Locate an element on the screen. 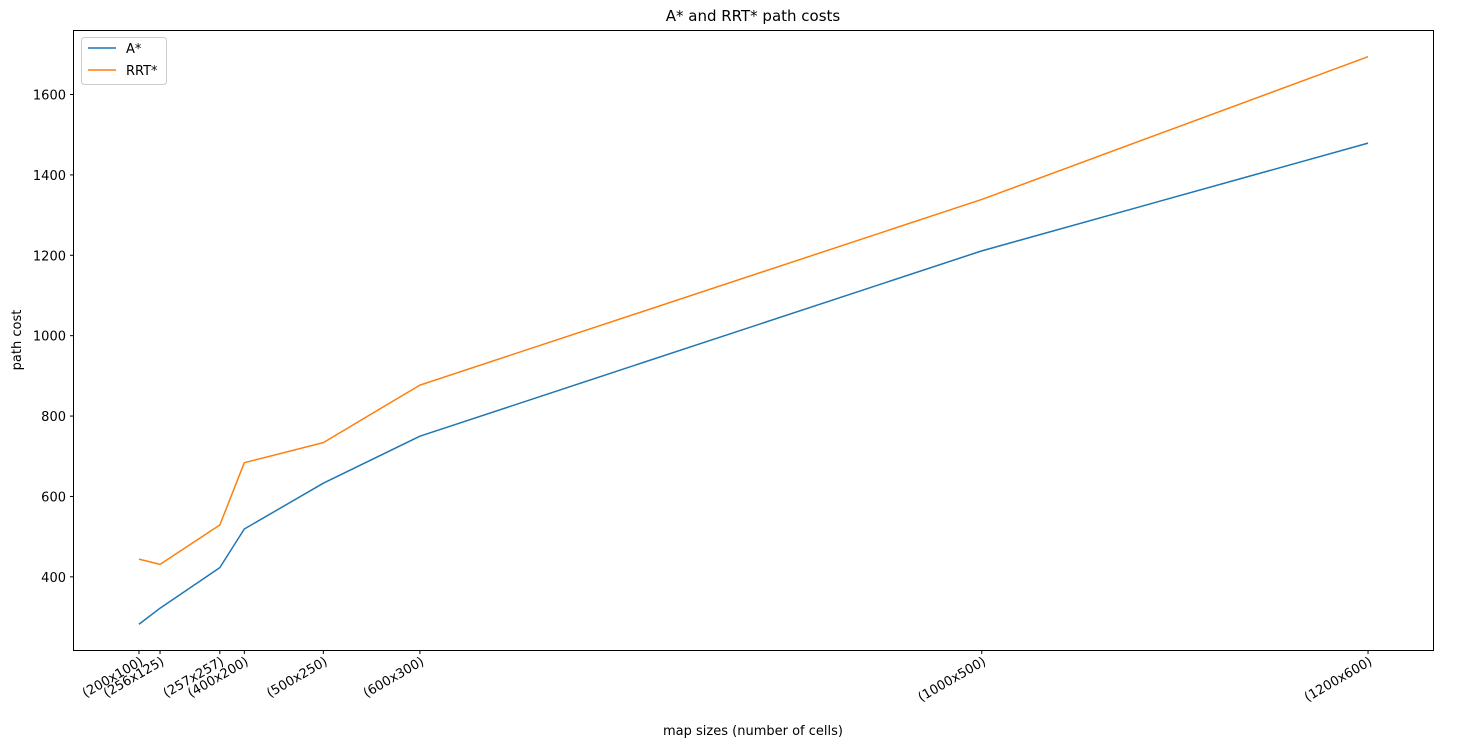 The height and width of the screenshot is (740, 1461). y-tick-label: 1200 is located at coordinates (49, 256).